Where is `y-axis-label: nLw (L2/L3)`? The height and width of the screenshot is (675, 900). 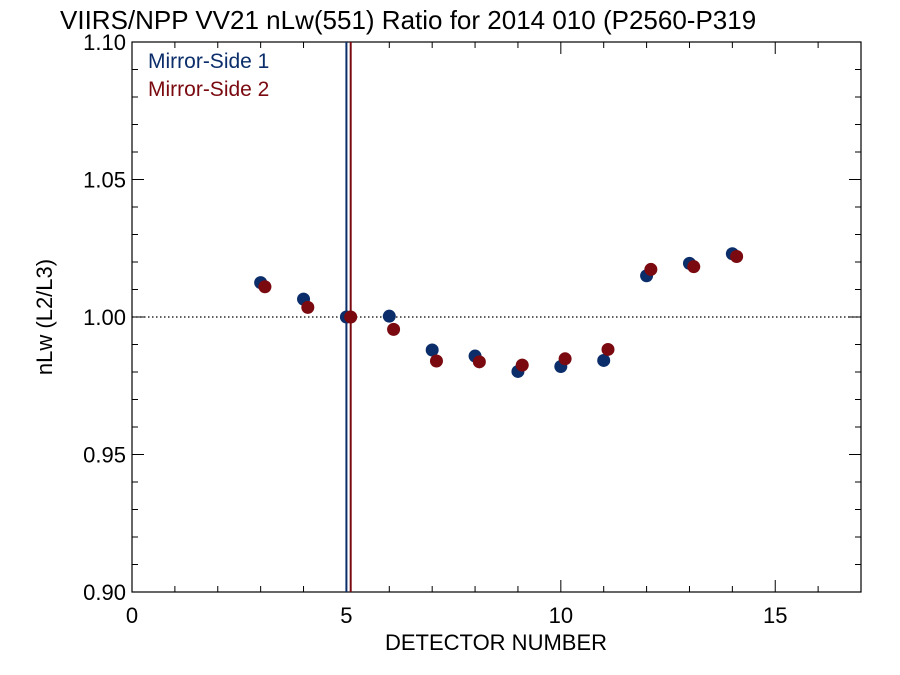 y-axis-label: nLw (L2/L3) is located at coordinates (44, 317).